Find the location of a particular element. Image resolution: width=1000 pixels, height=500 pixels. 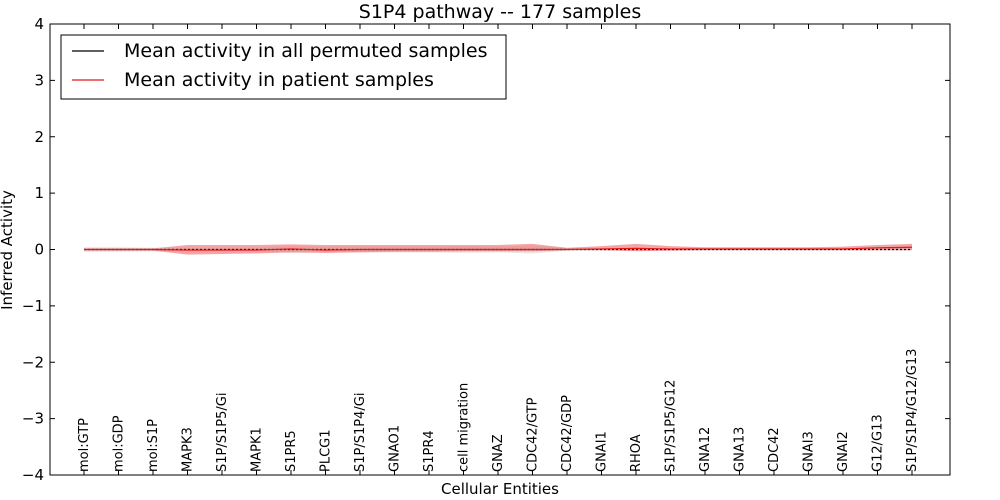

y-tick-label: 3 is located at coordinates (39, 80).